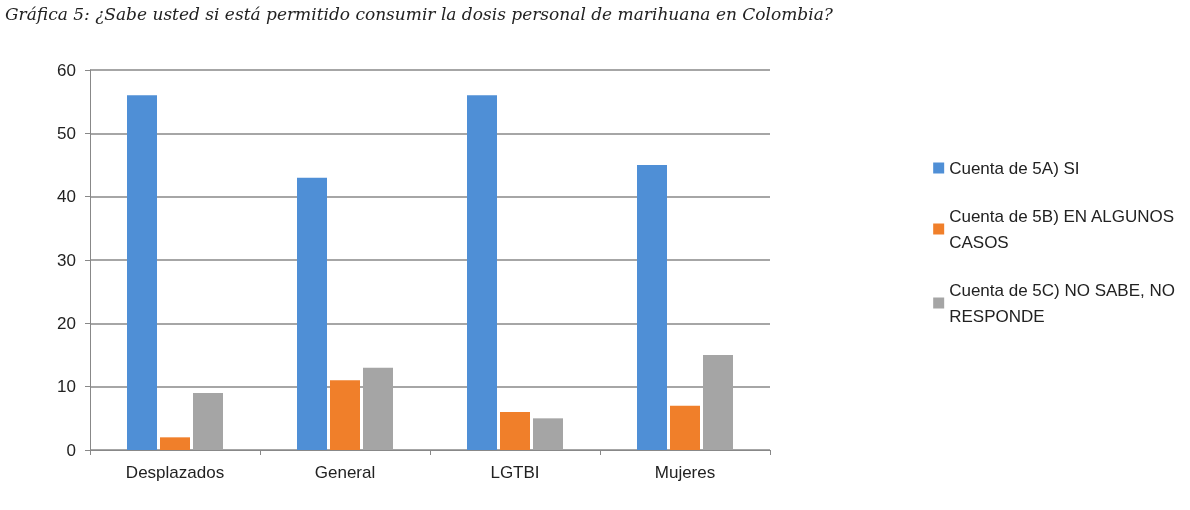  I want to click on x-tick-label: Desplazados, so click(175, 472).